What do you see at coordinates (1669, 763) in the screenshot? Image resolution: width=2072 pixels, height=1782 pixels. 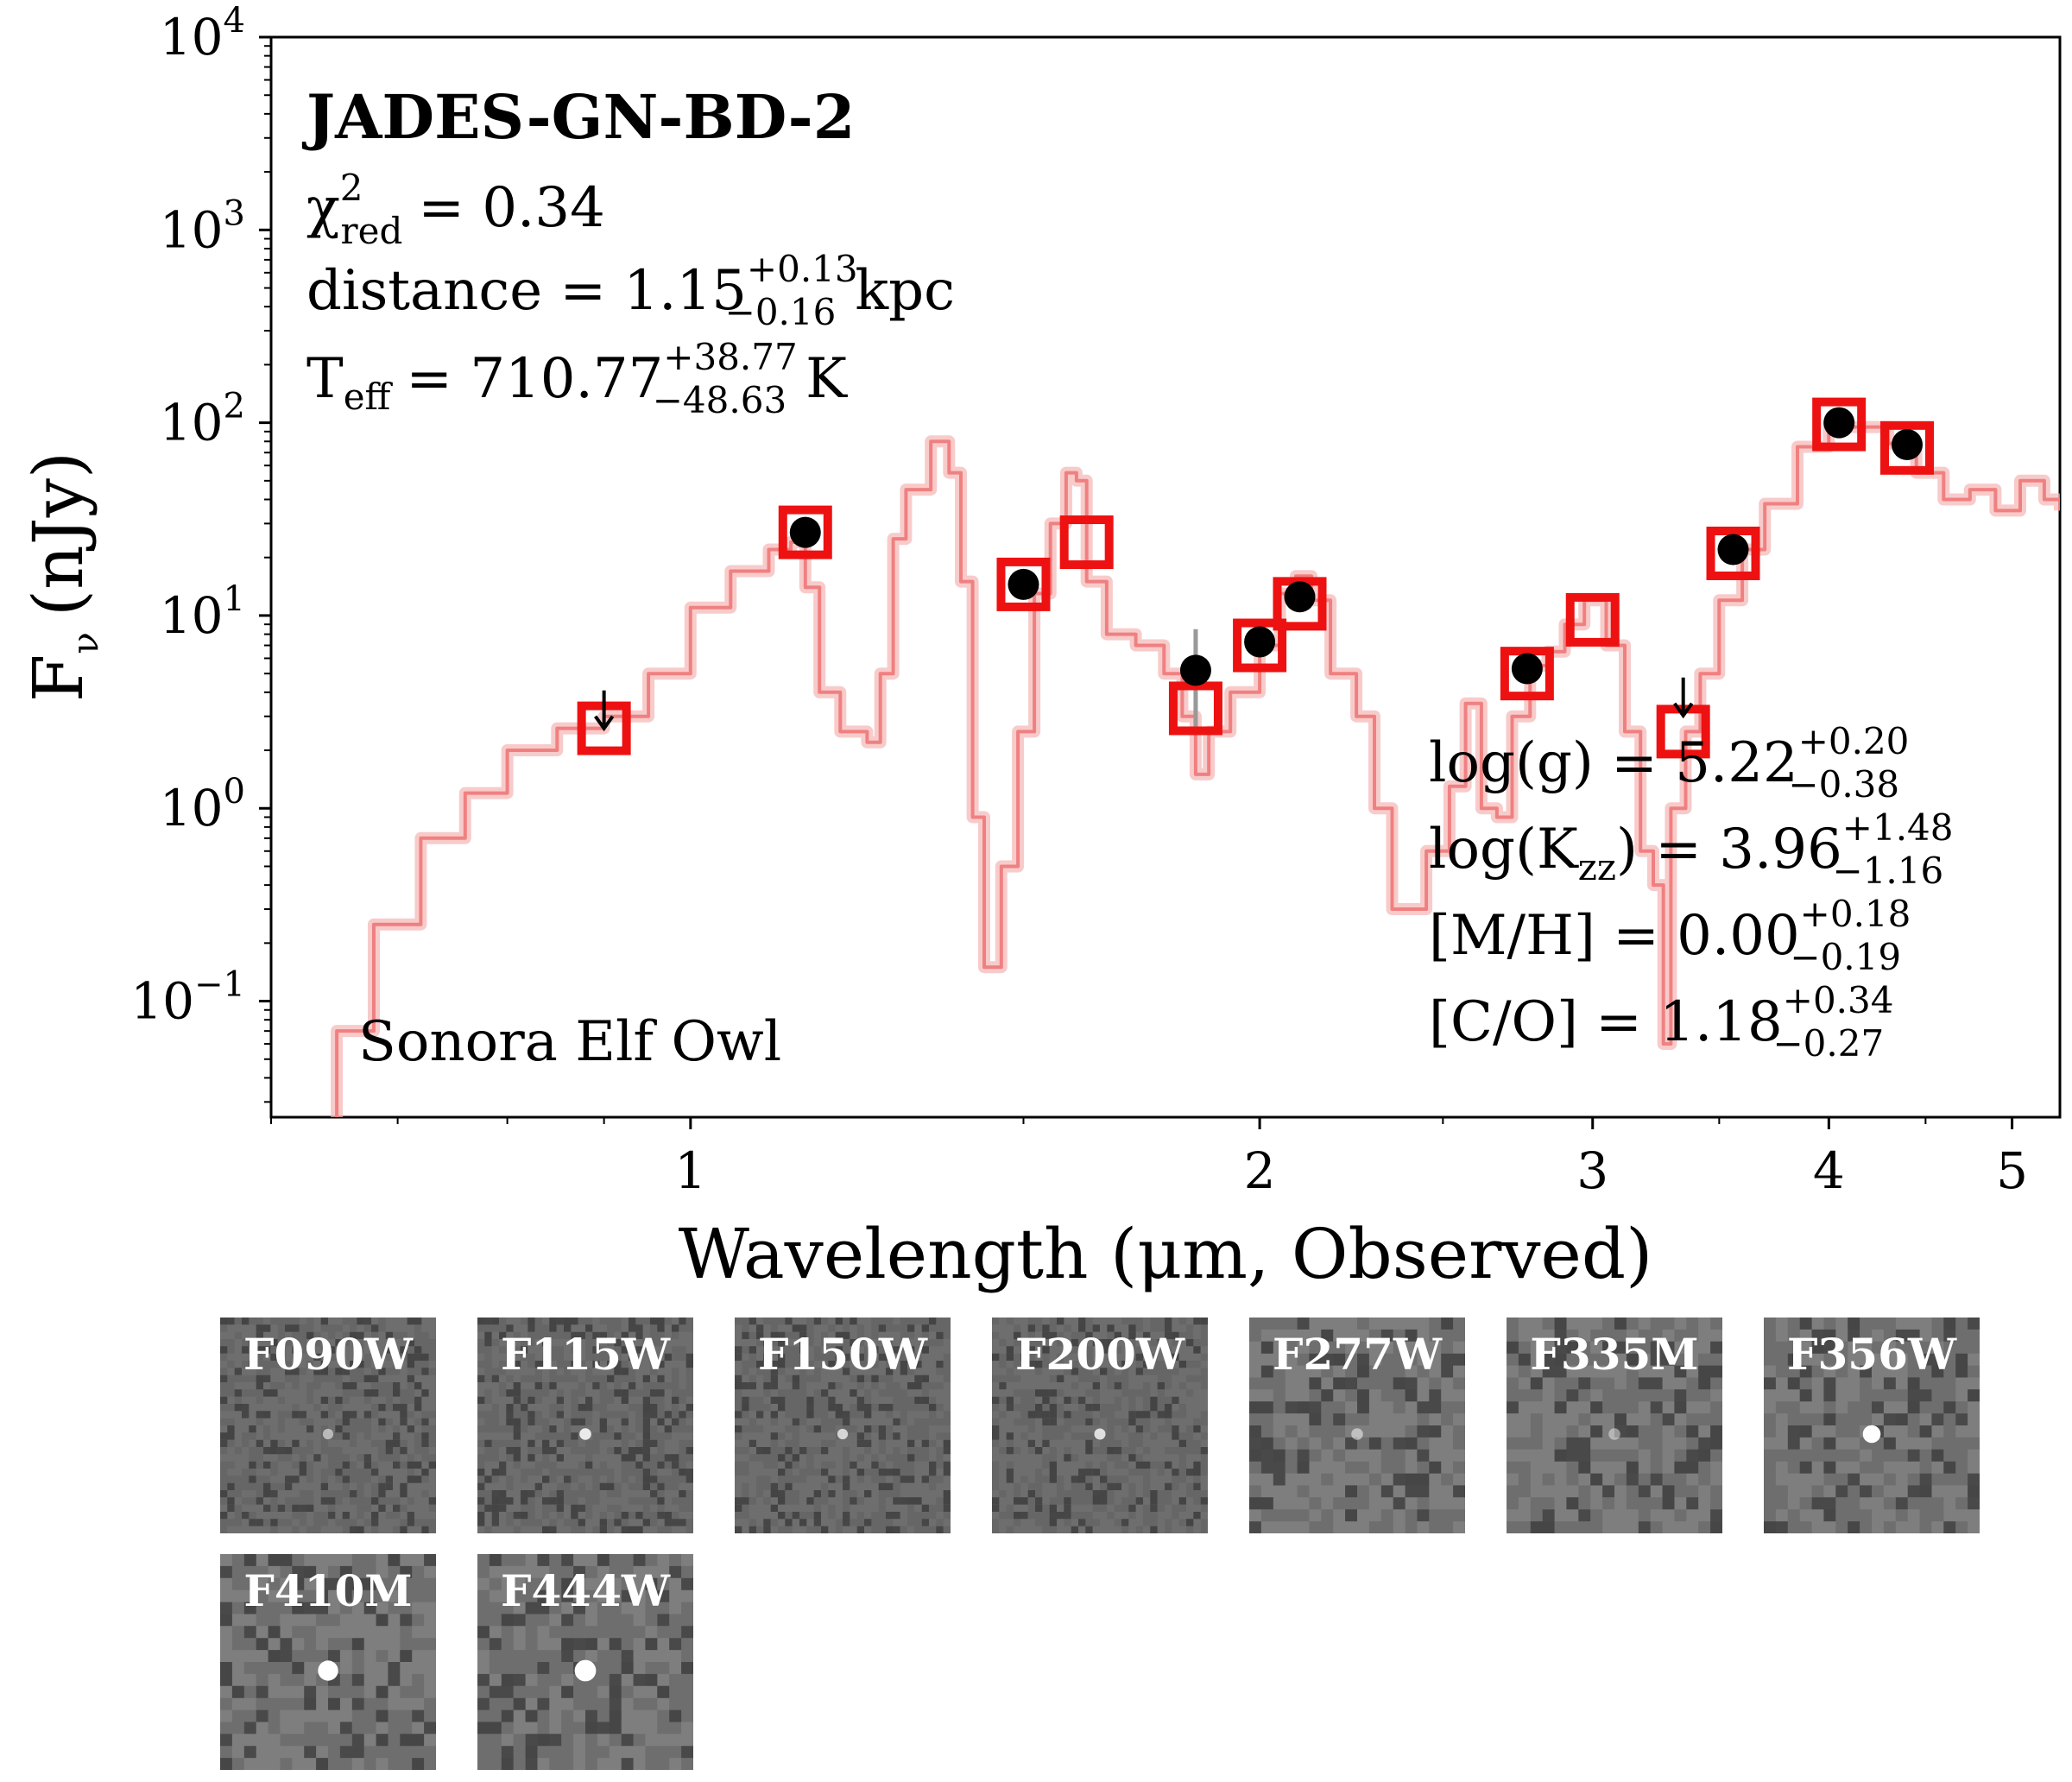 I see `param-logg: log(g) = 5.22+0.20 −0.38` at bounding box center [1669, 763].